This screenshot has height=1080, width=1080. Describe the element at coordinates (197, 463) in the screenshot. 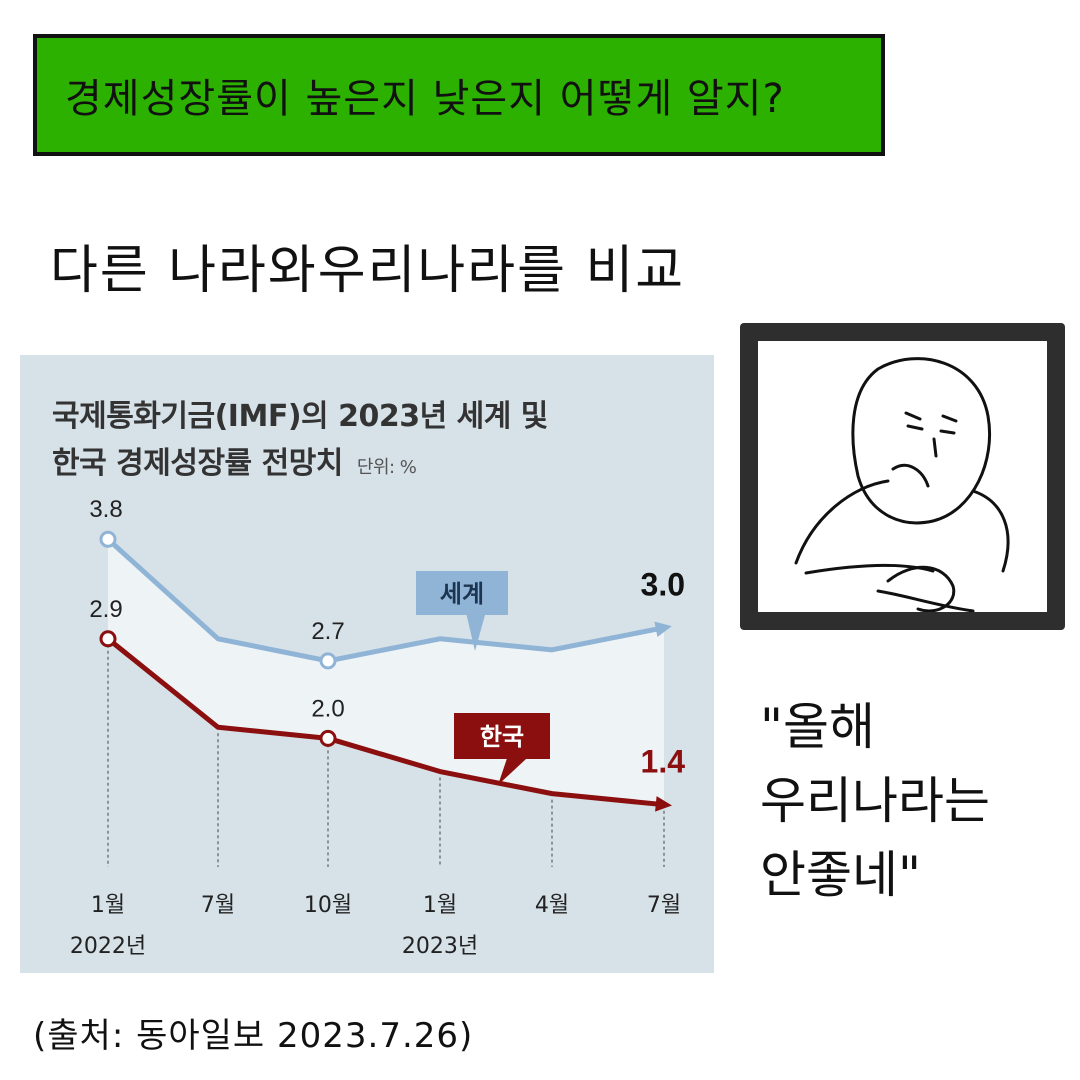

I see `chart-title-text: 한국 경제성장률 전망치` at that location.